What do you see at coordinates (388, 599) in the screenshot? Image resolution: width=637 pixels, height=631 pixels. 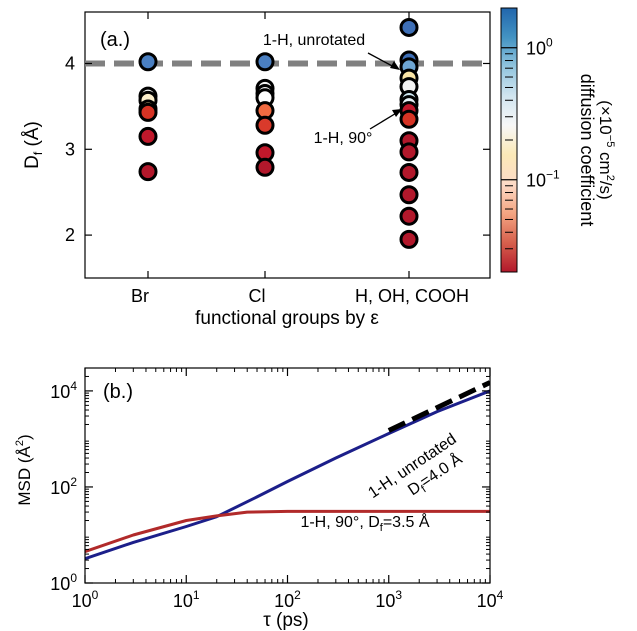 I see `x-tick-label: 10³` at bounding box center [388, 599].